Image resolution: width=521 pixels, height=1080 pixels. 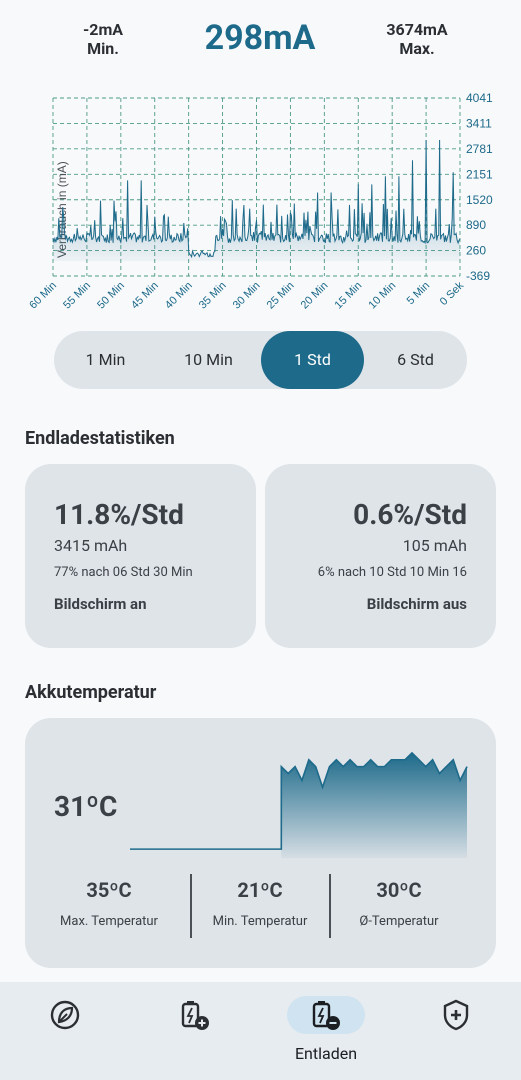 I want to click on avg-temperature: 30ºC Ø-Temperatur, so click(x=399, y=903).